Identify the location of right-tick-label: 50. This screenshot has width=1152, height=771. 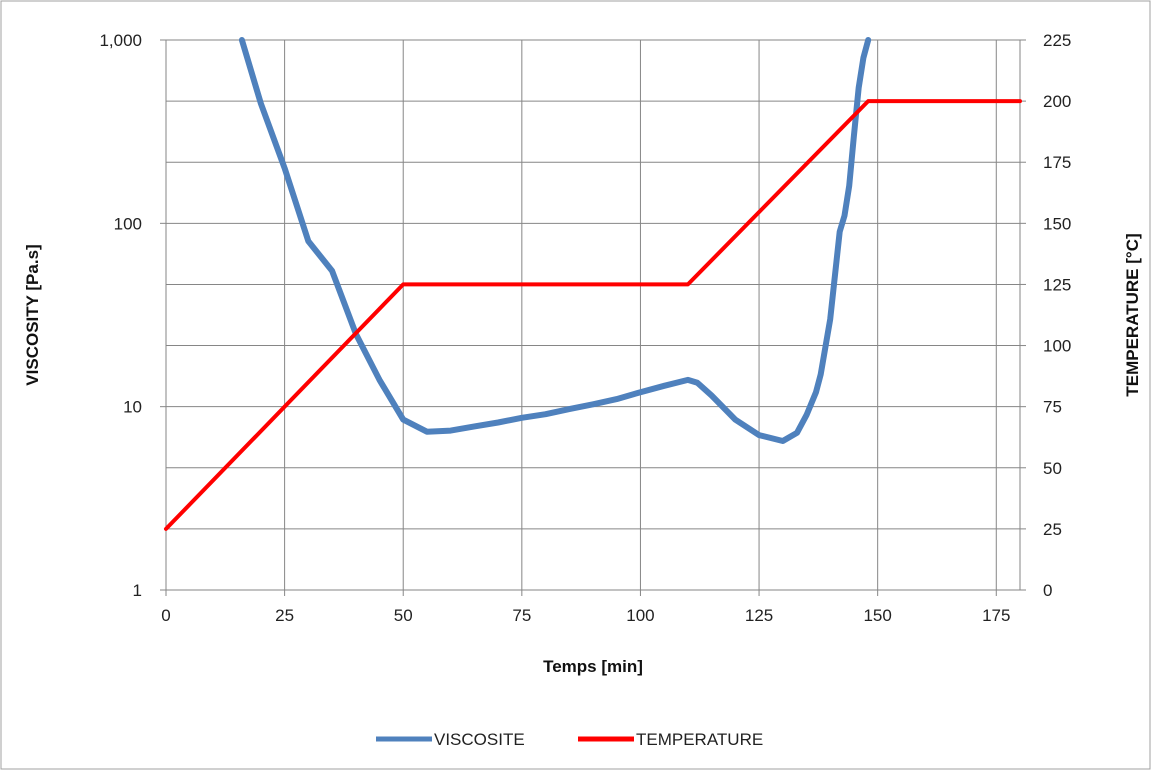
(1052, 468).